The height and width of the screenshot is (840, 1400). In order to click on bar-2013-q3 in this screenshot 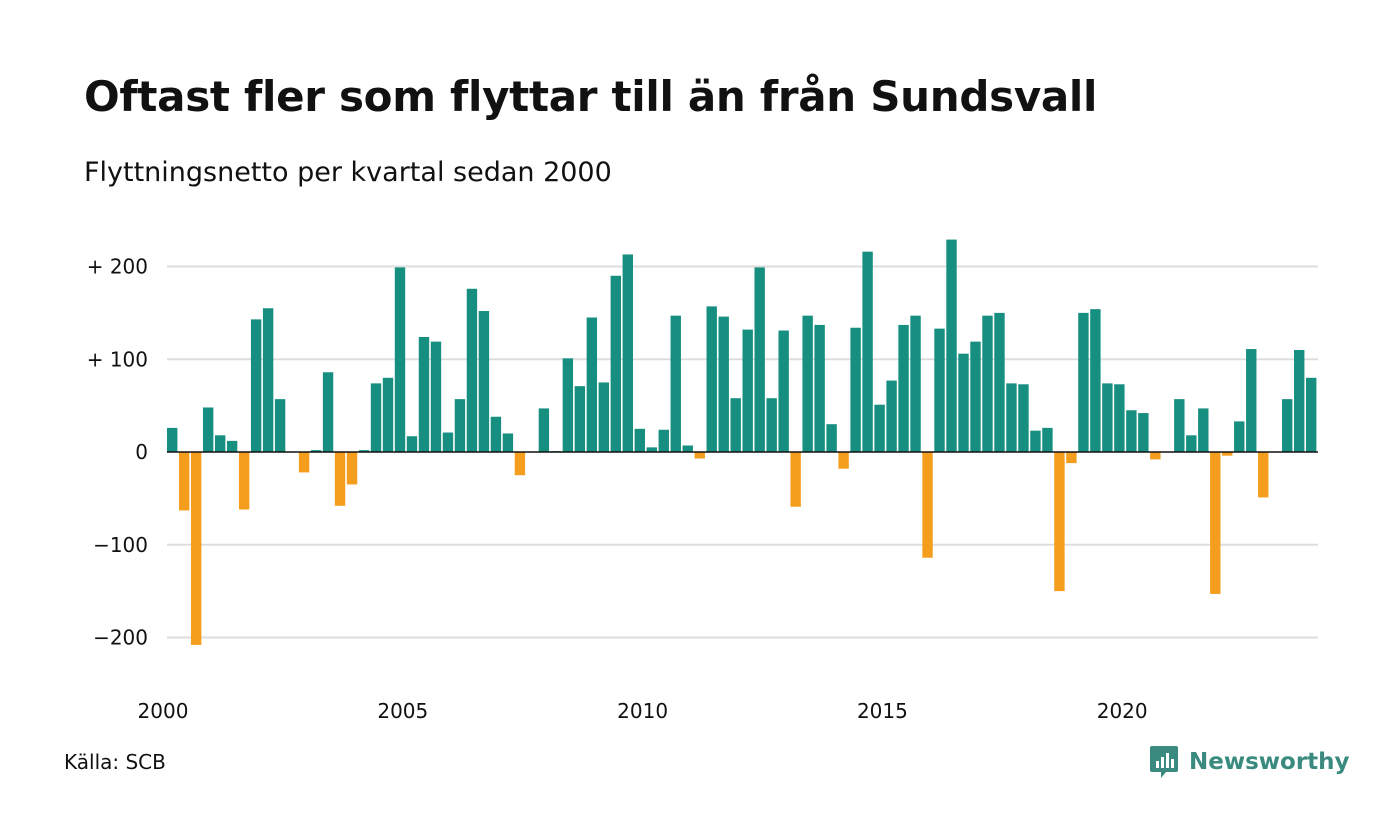, I will do `click(819, 388)`.